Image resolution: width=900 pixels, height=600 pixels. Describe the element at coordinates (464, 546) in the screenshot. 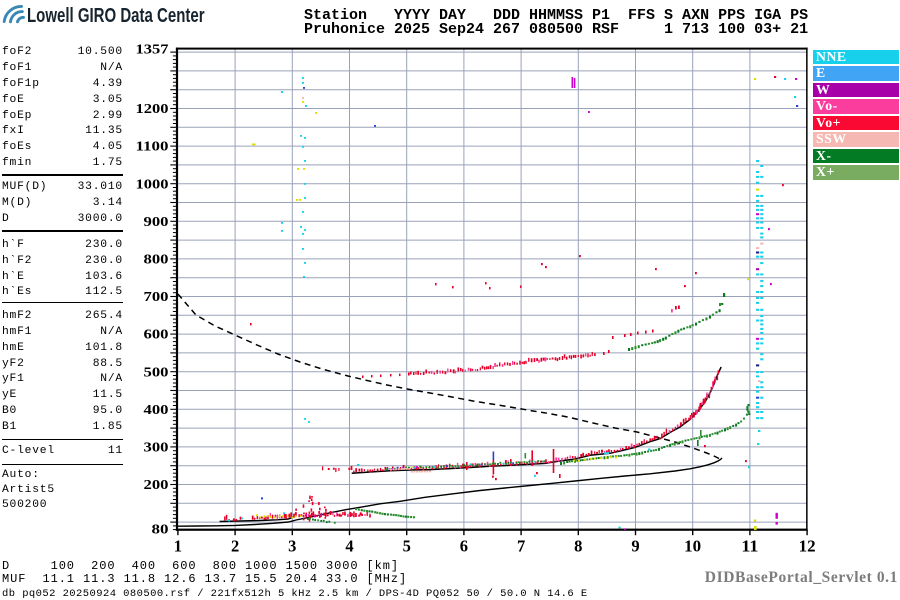

I see `svg-text: 6` at that location.